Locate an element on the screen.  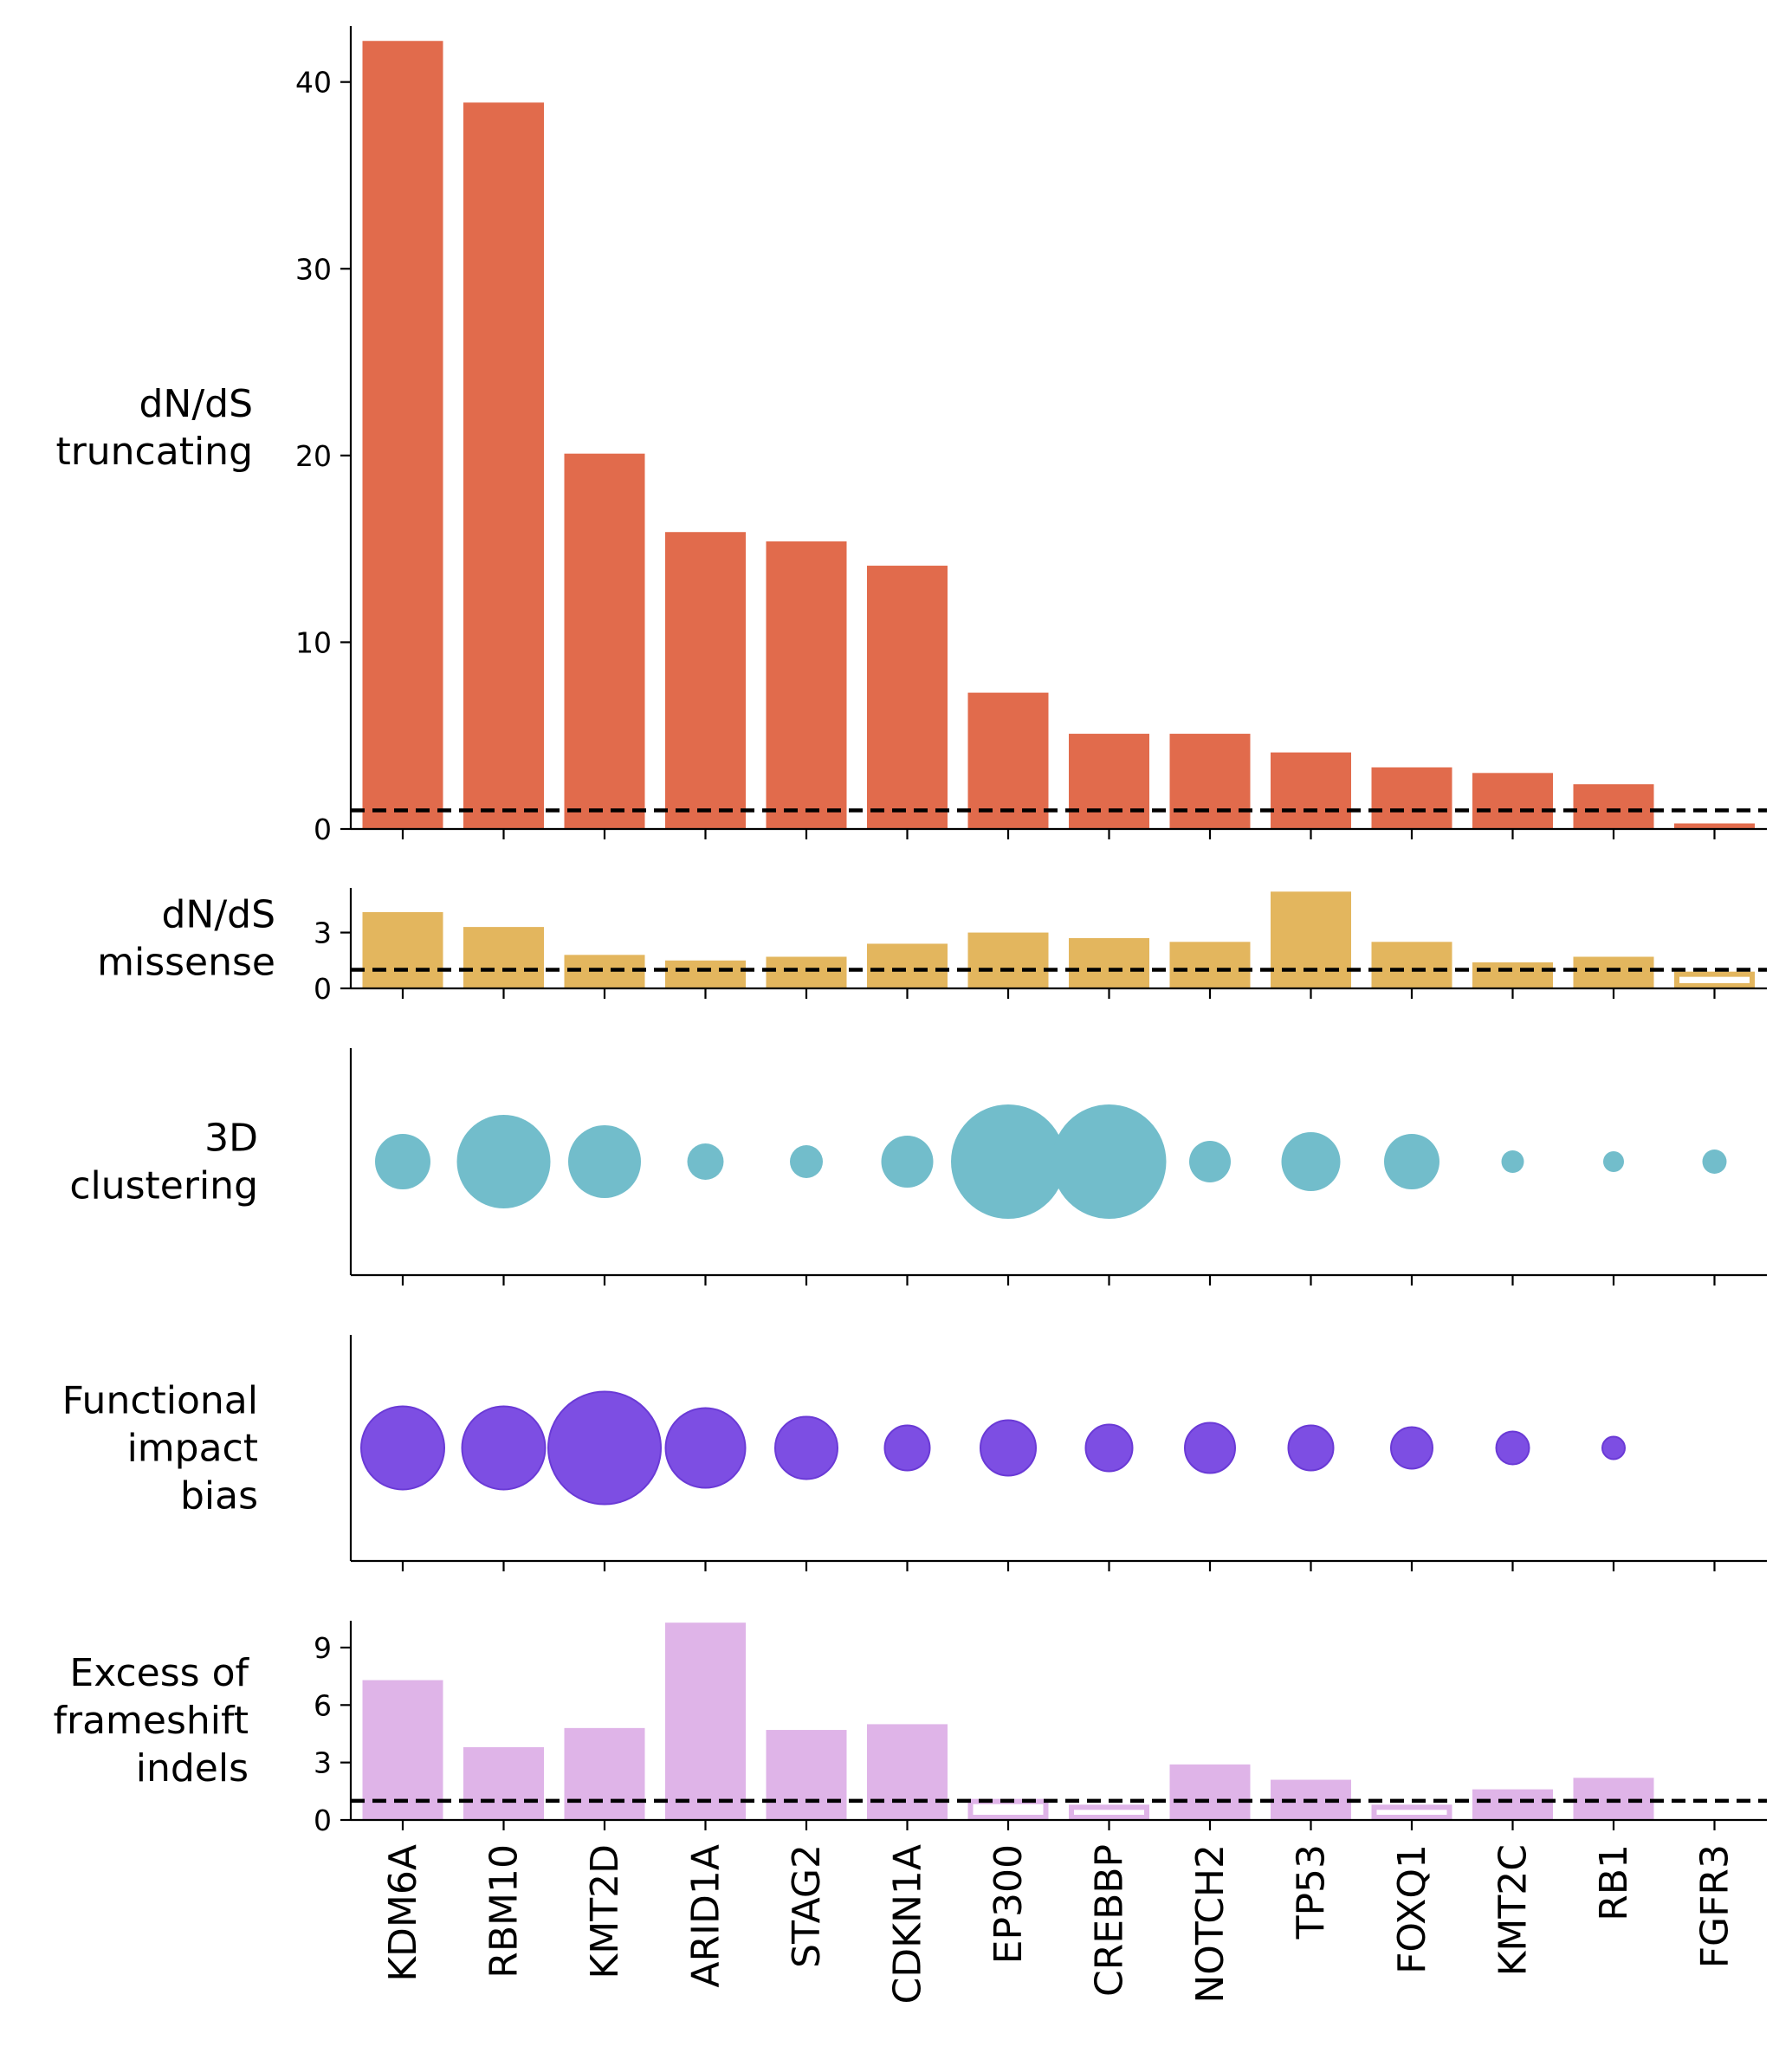
bubble-fib-KMT2C is located at coordinates (1512, 1448).